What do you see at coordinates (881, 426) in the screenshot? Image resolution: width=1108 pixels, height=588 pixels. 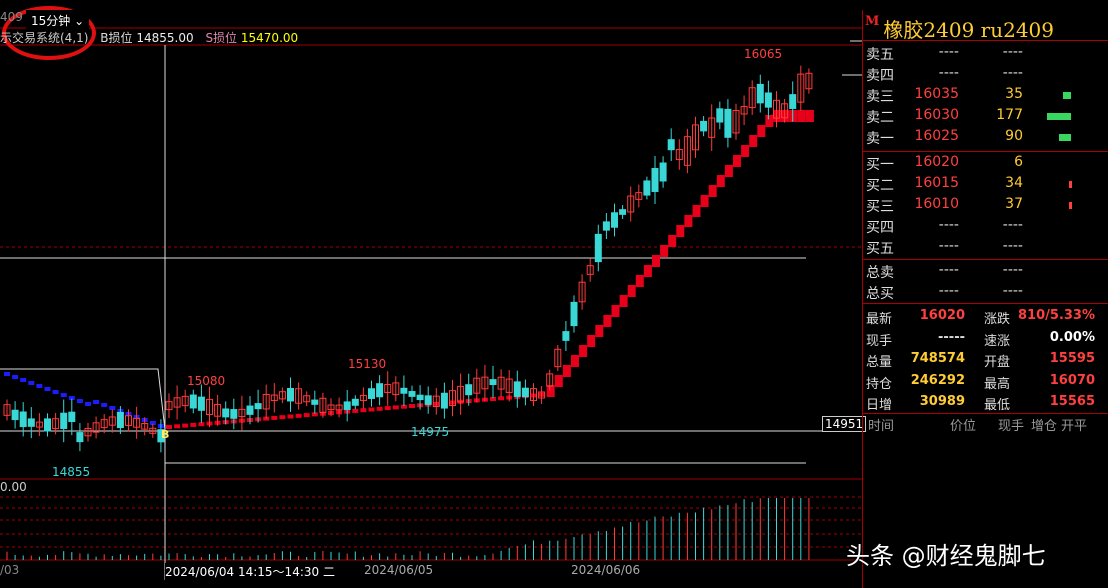 I see `col-time: 时间` at bounding box center [881, 426].